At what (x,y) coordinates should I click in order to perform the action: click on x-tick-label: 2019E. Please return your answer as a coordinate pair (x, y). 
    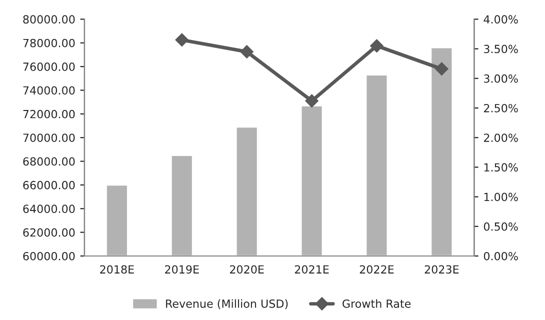
    Looking at the image, I should click on (182, 269).